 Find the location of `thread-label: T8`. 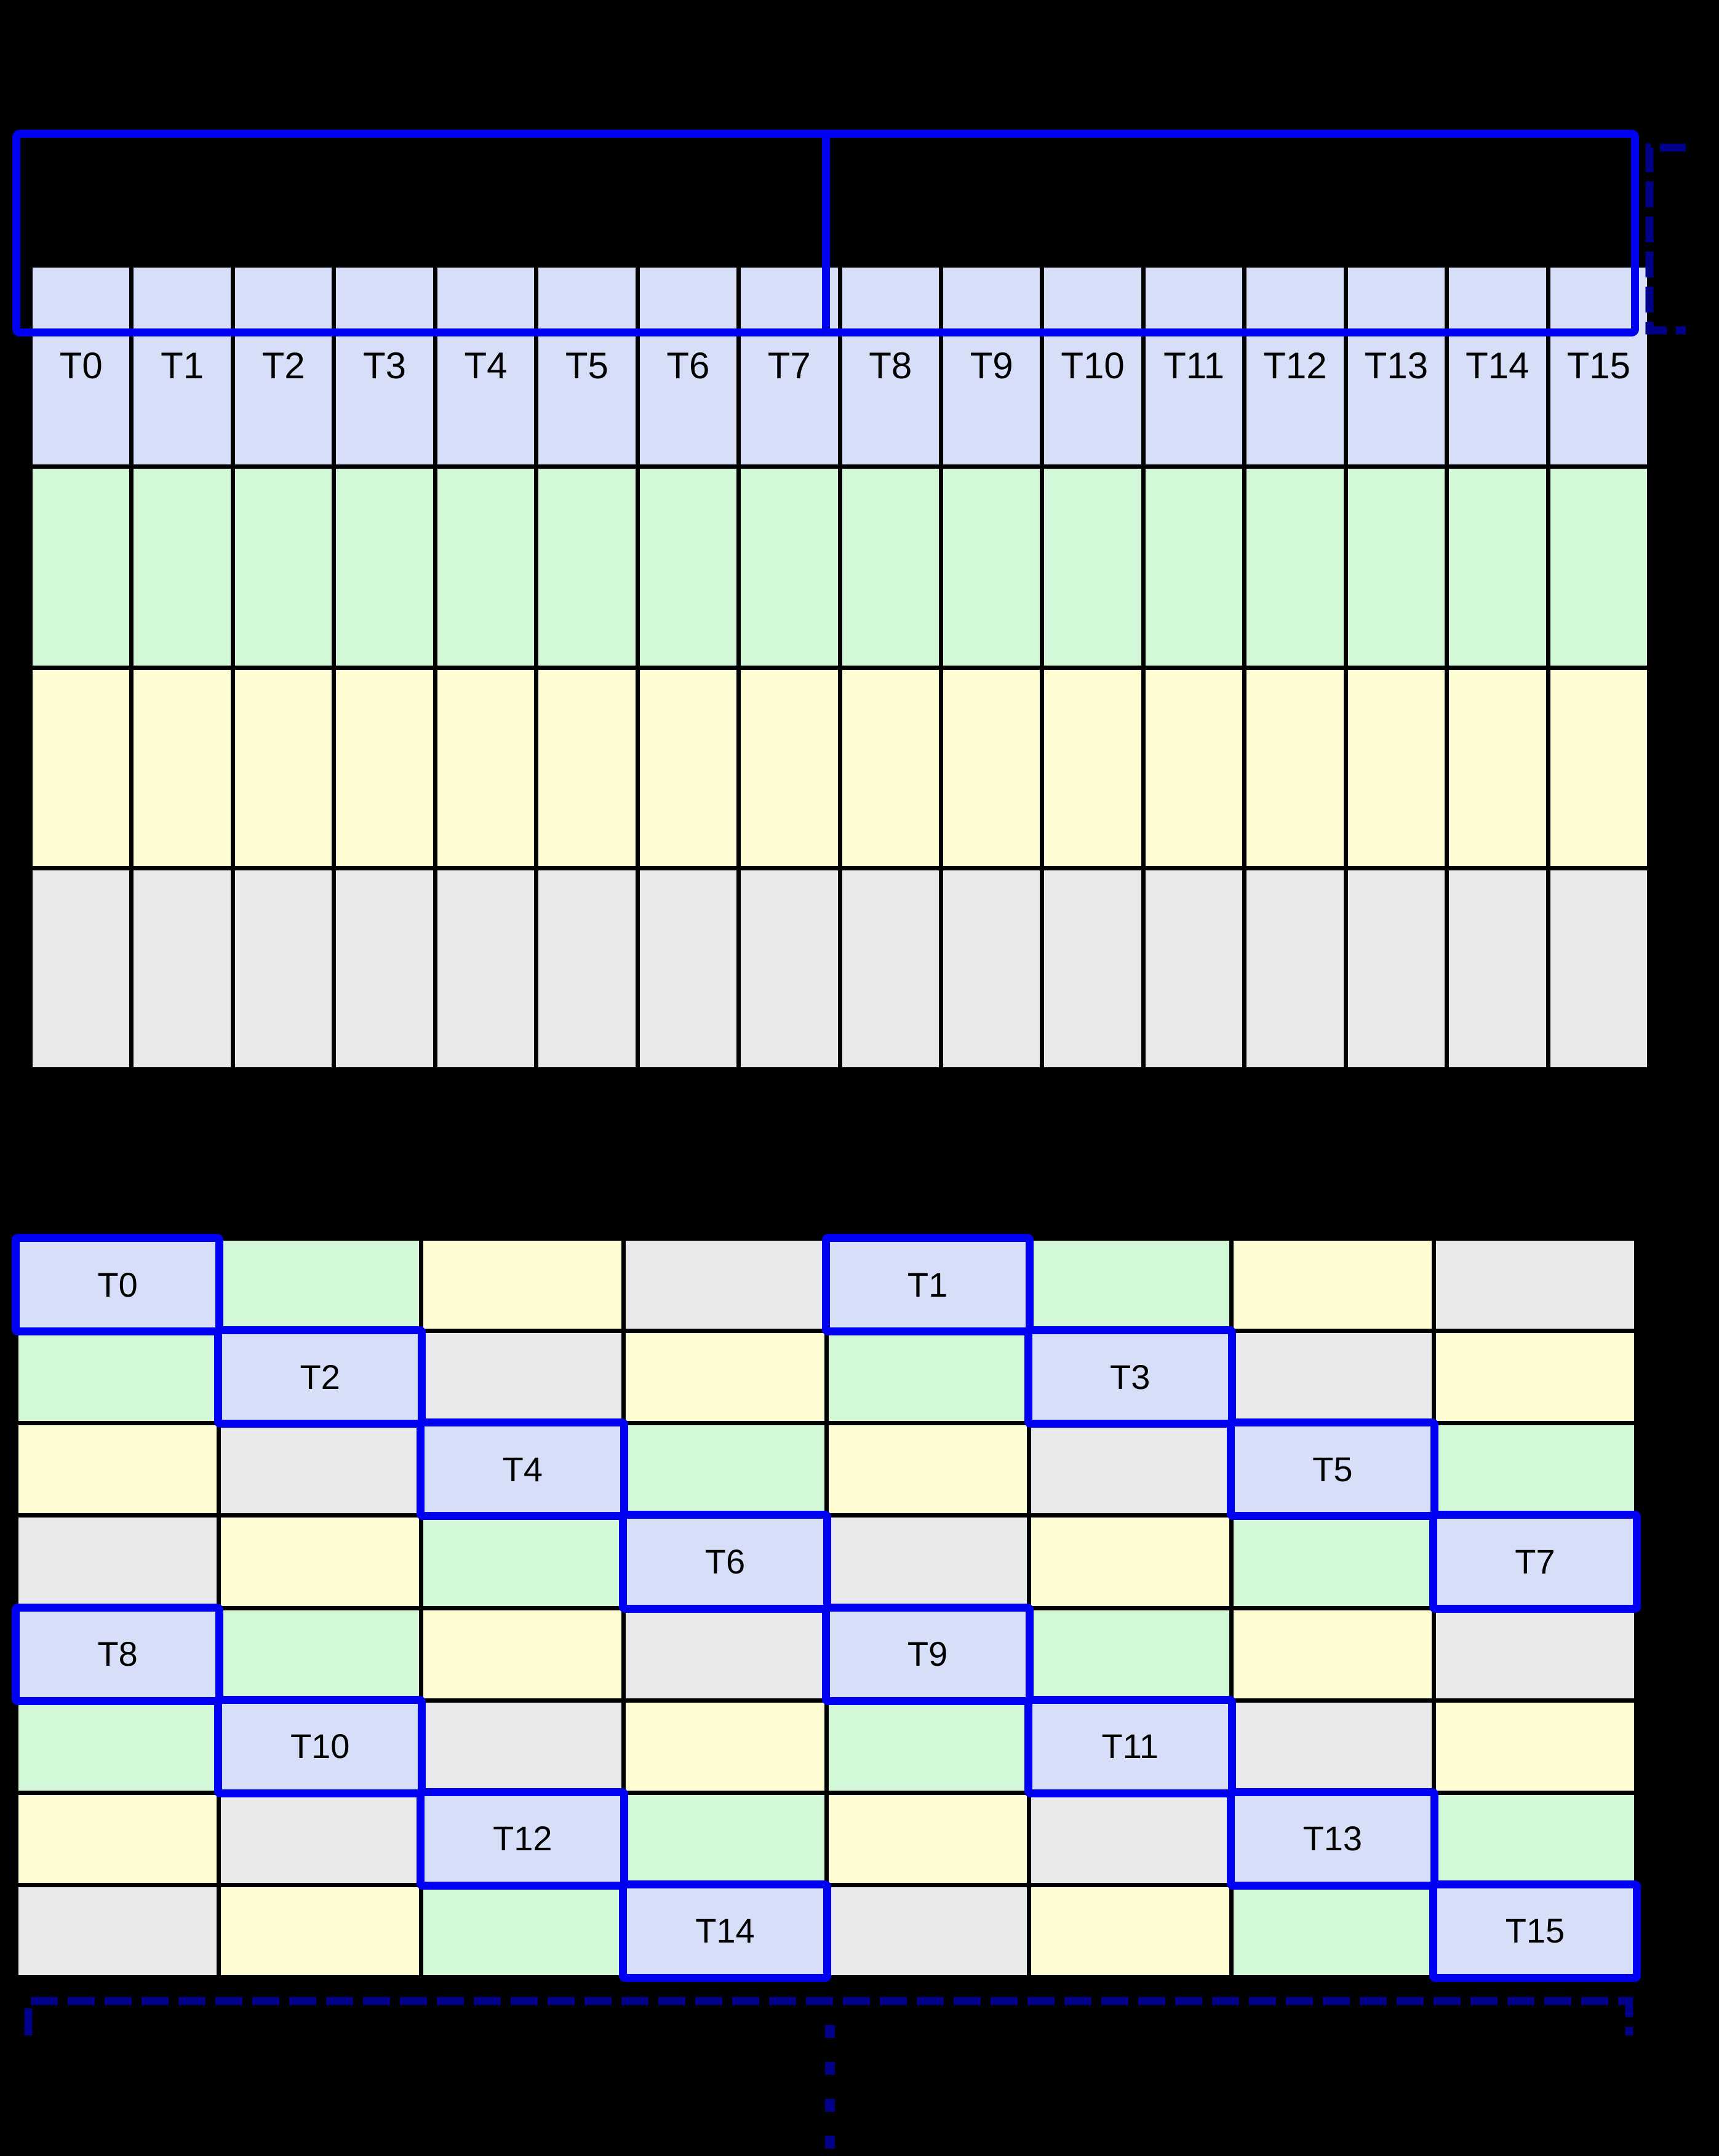

thread-label: T8 is located at coordinates (118, 1654).